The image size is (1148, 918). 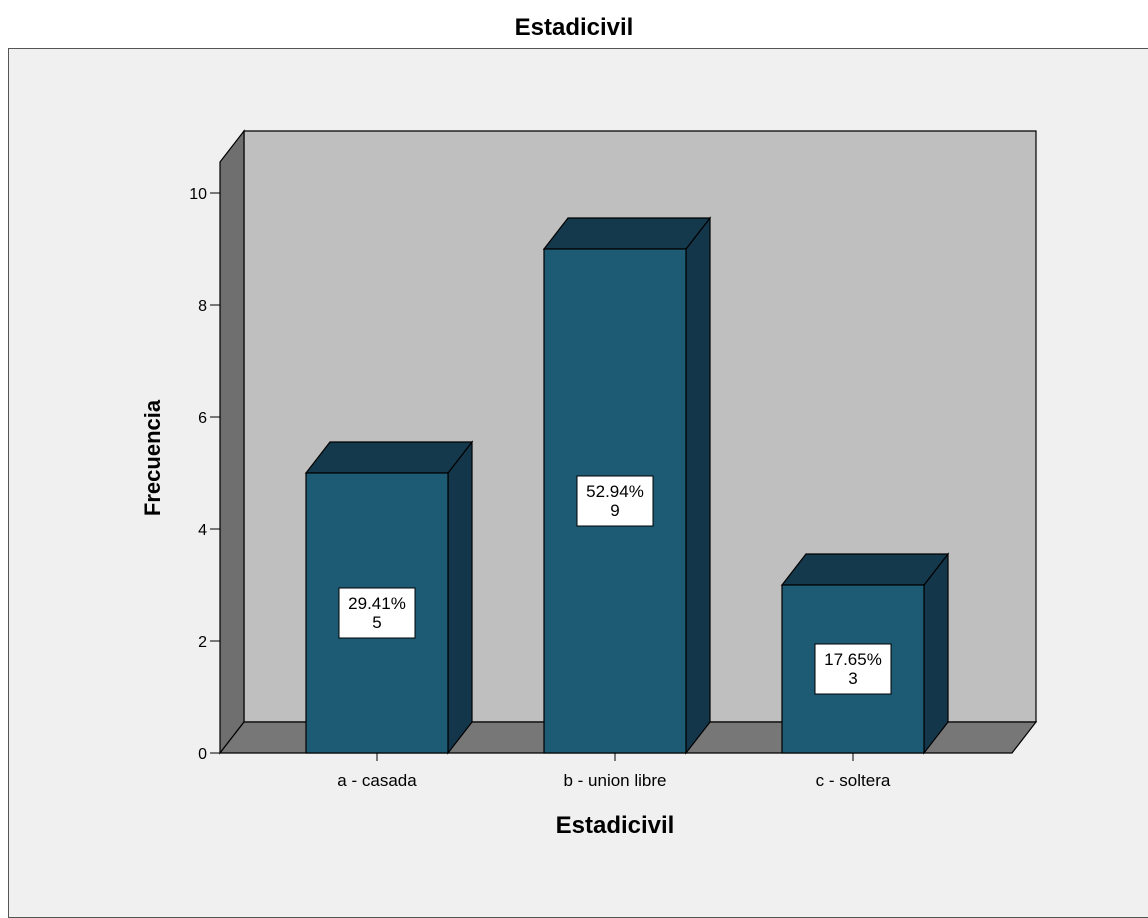 What do you see at coordinates (198, 194) in the screenshot?
I see `y-tick-label: 10` at bounding box center [198, 194].